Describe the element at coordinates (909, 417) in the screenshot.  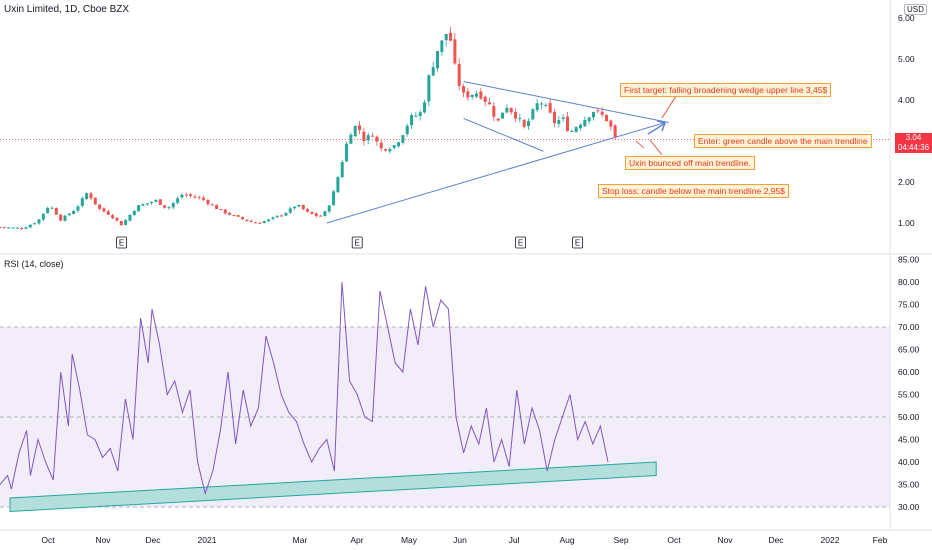
I see `rsi-tick-label: 50.00` at that location.